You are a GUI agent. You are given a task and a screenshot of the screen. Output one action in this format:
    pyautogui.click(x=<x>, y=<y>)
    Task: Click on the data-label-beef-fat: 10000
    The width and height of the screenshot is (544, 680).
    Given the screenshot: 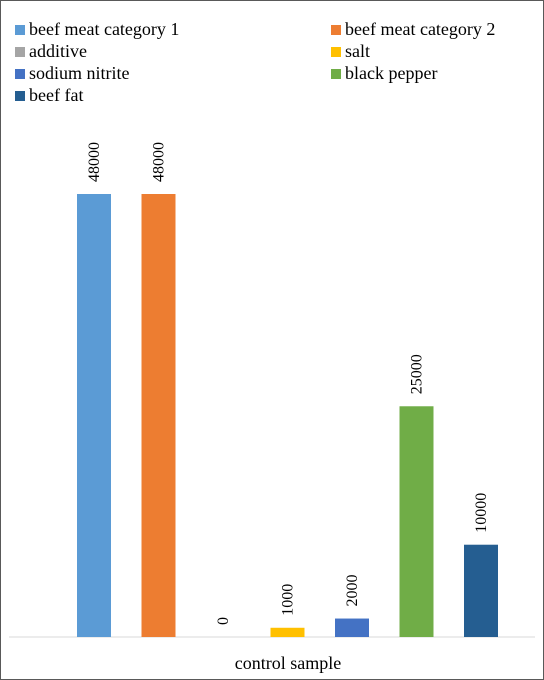 What is the action you would take?
    pyautogui.click(x=481, y=513)
    